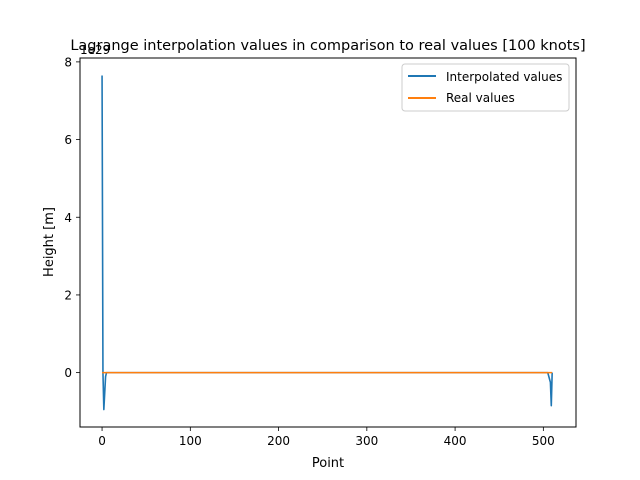 This screenshot has height=480, width=640. I want to click on x-tick-label: 100, so click(190, 441).